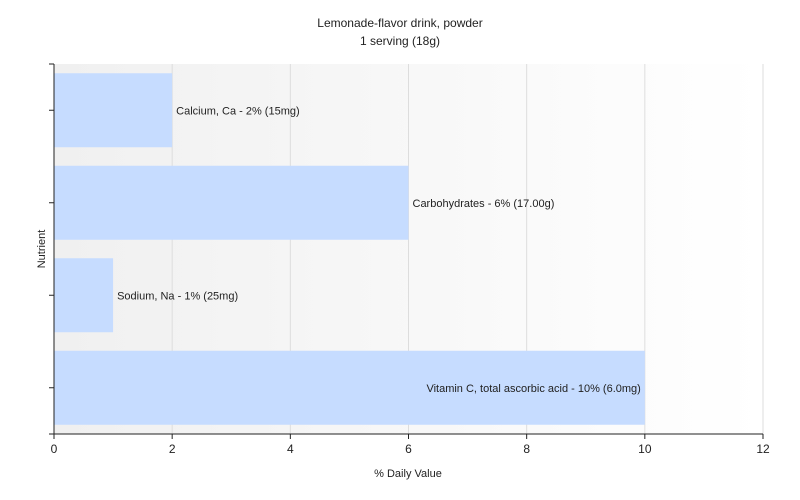  What do you see at coordinates (484, 204) in the screenshot?
I see `bar-label: Carbohydrates - 6% (17.00g)` at bounding box center [484, 204].